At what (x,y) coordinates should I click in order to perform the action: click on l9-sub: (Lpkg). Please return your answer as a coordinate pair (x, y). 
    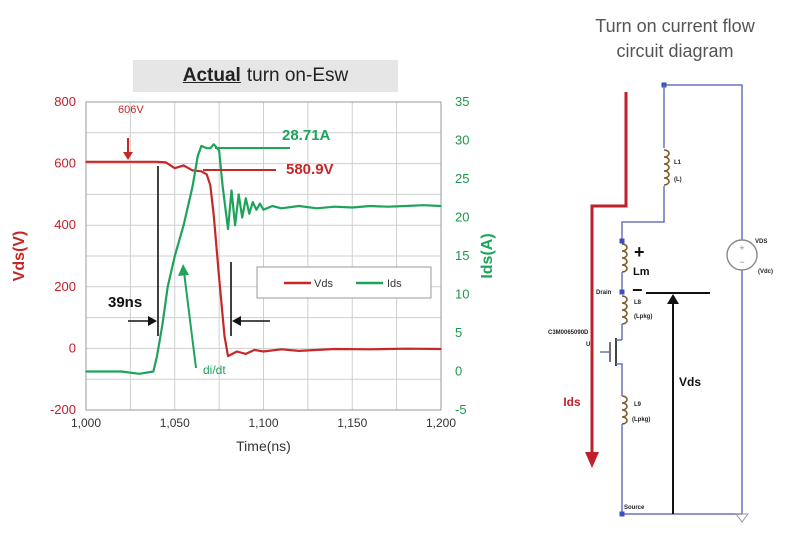
    Looking at the image, I should click on (641, 420).